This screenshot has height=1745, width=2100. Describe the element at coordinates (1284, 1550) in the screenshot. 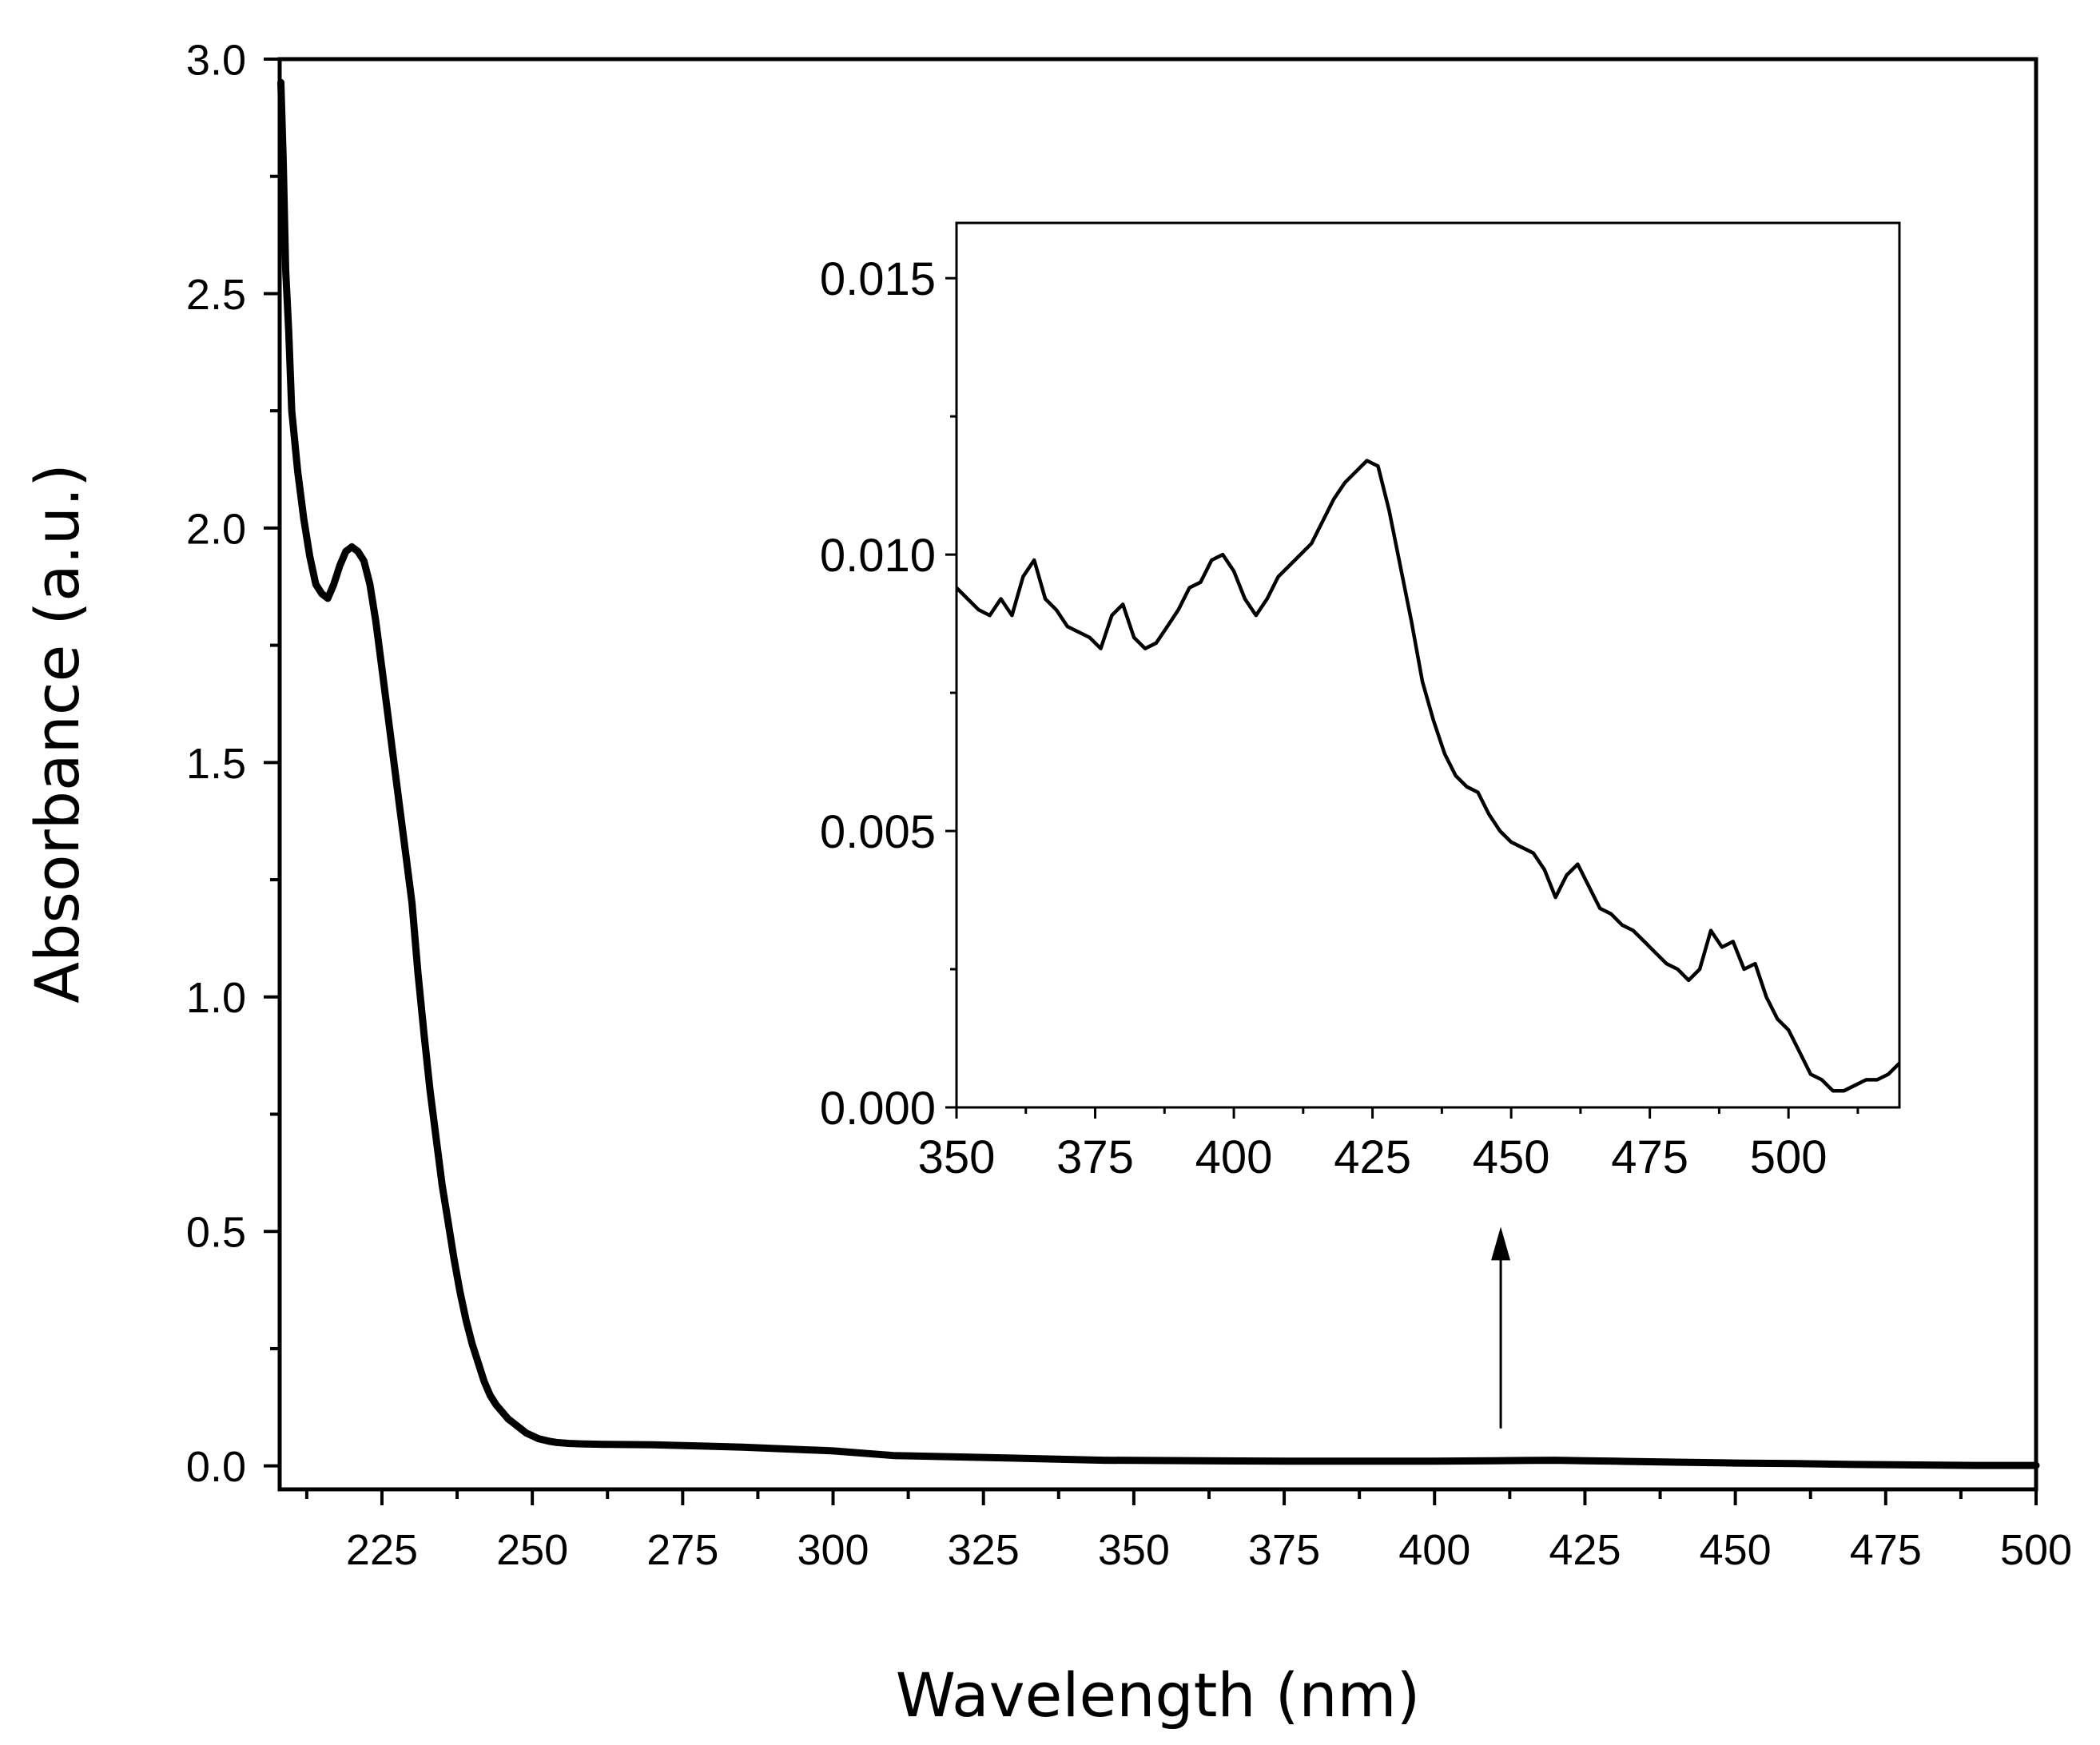

I see `main-x-tick-label: 375` at that location.